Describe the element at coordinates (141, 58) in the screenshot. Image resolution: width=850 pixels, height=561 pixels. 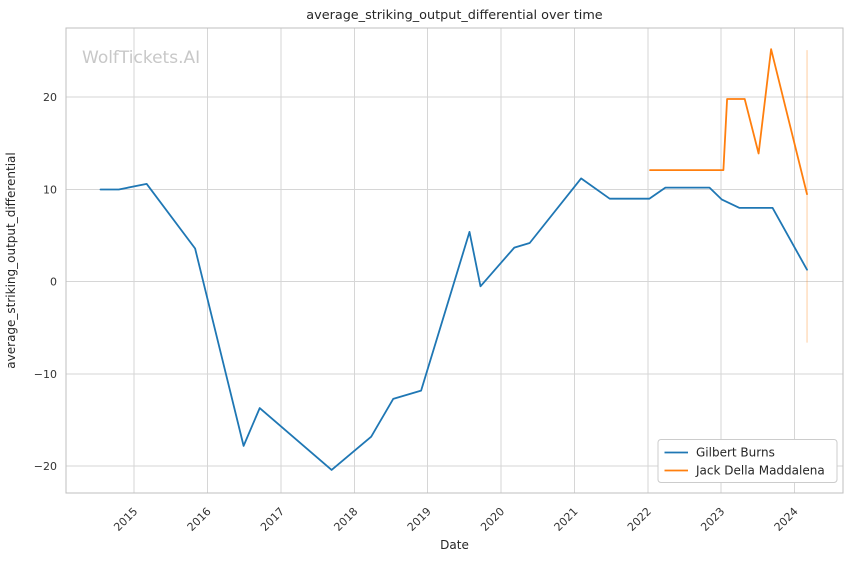
I see `watermark: WolfTickets.AI` at that location.